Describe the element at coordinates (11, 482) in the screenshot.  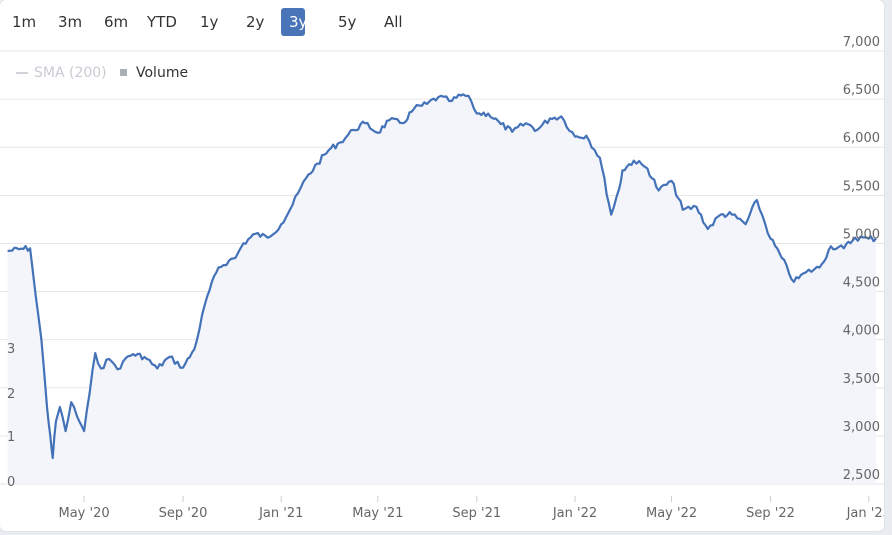
I see `volume-tick-label: 0` at that location.